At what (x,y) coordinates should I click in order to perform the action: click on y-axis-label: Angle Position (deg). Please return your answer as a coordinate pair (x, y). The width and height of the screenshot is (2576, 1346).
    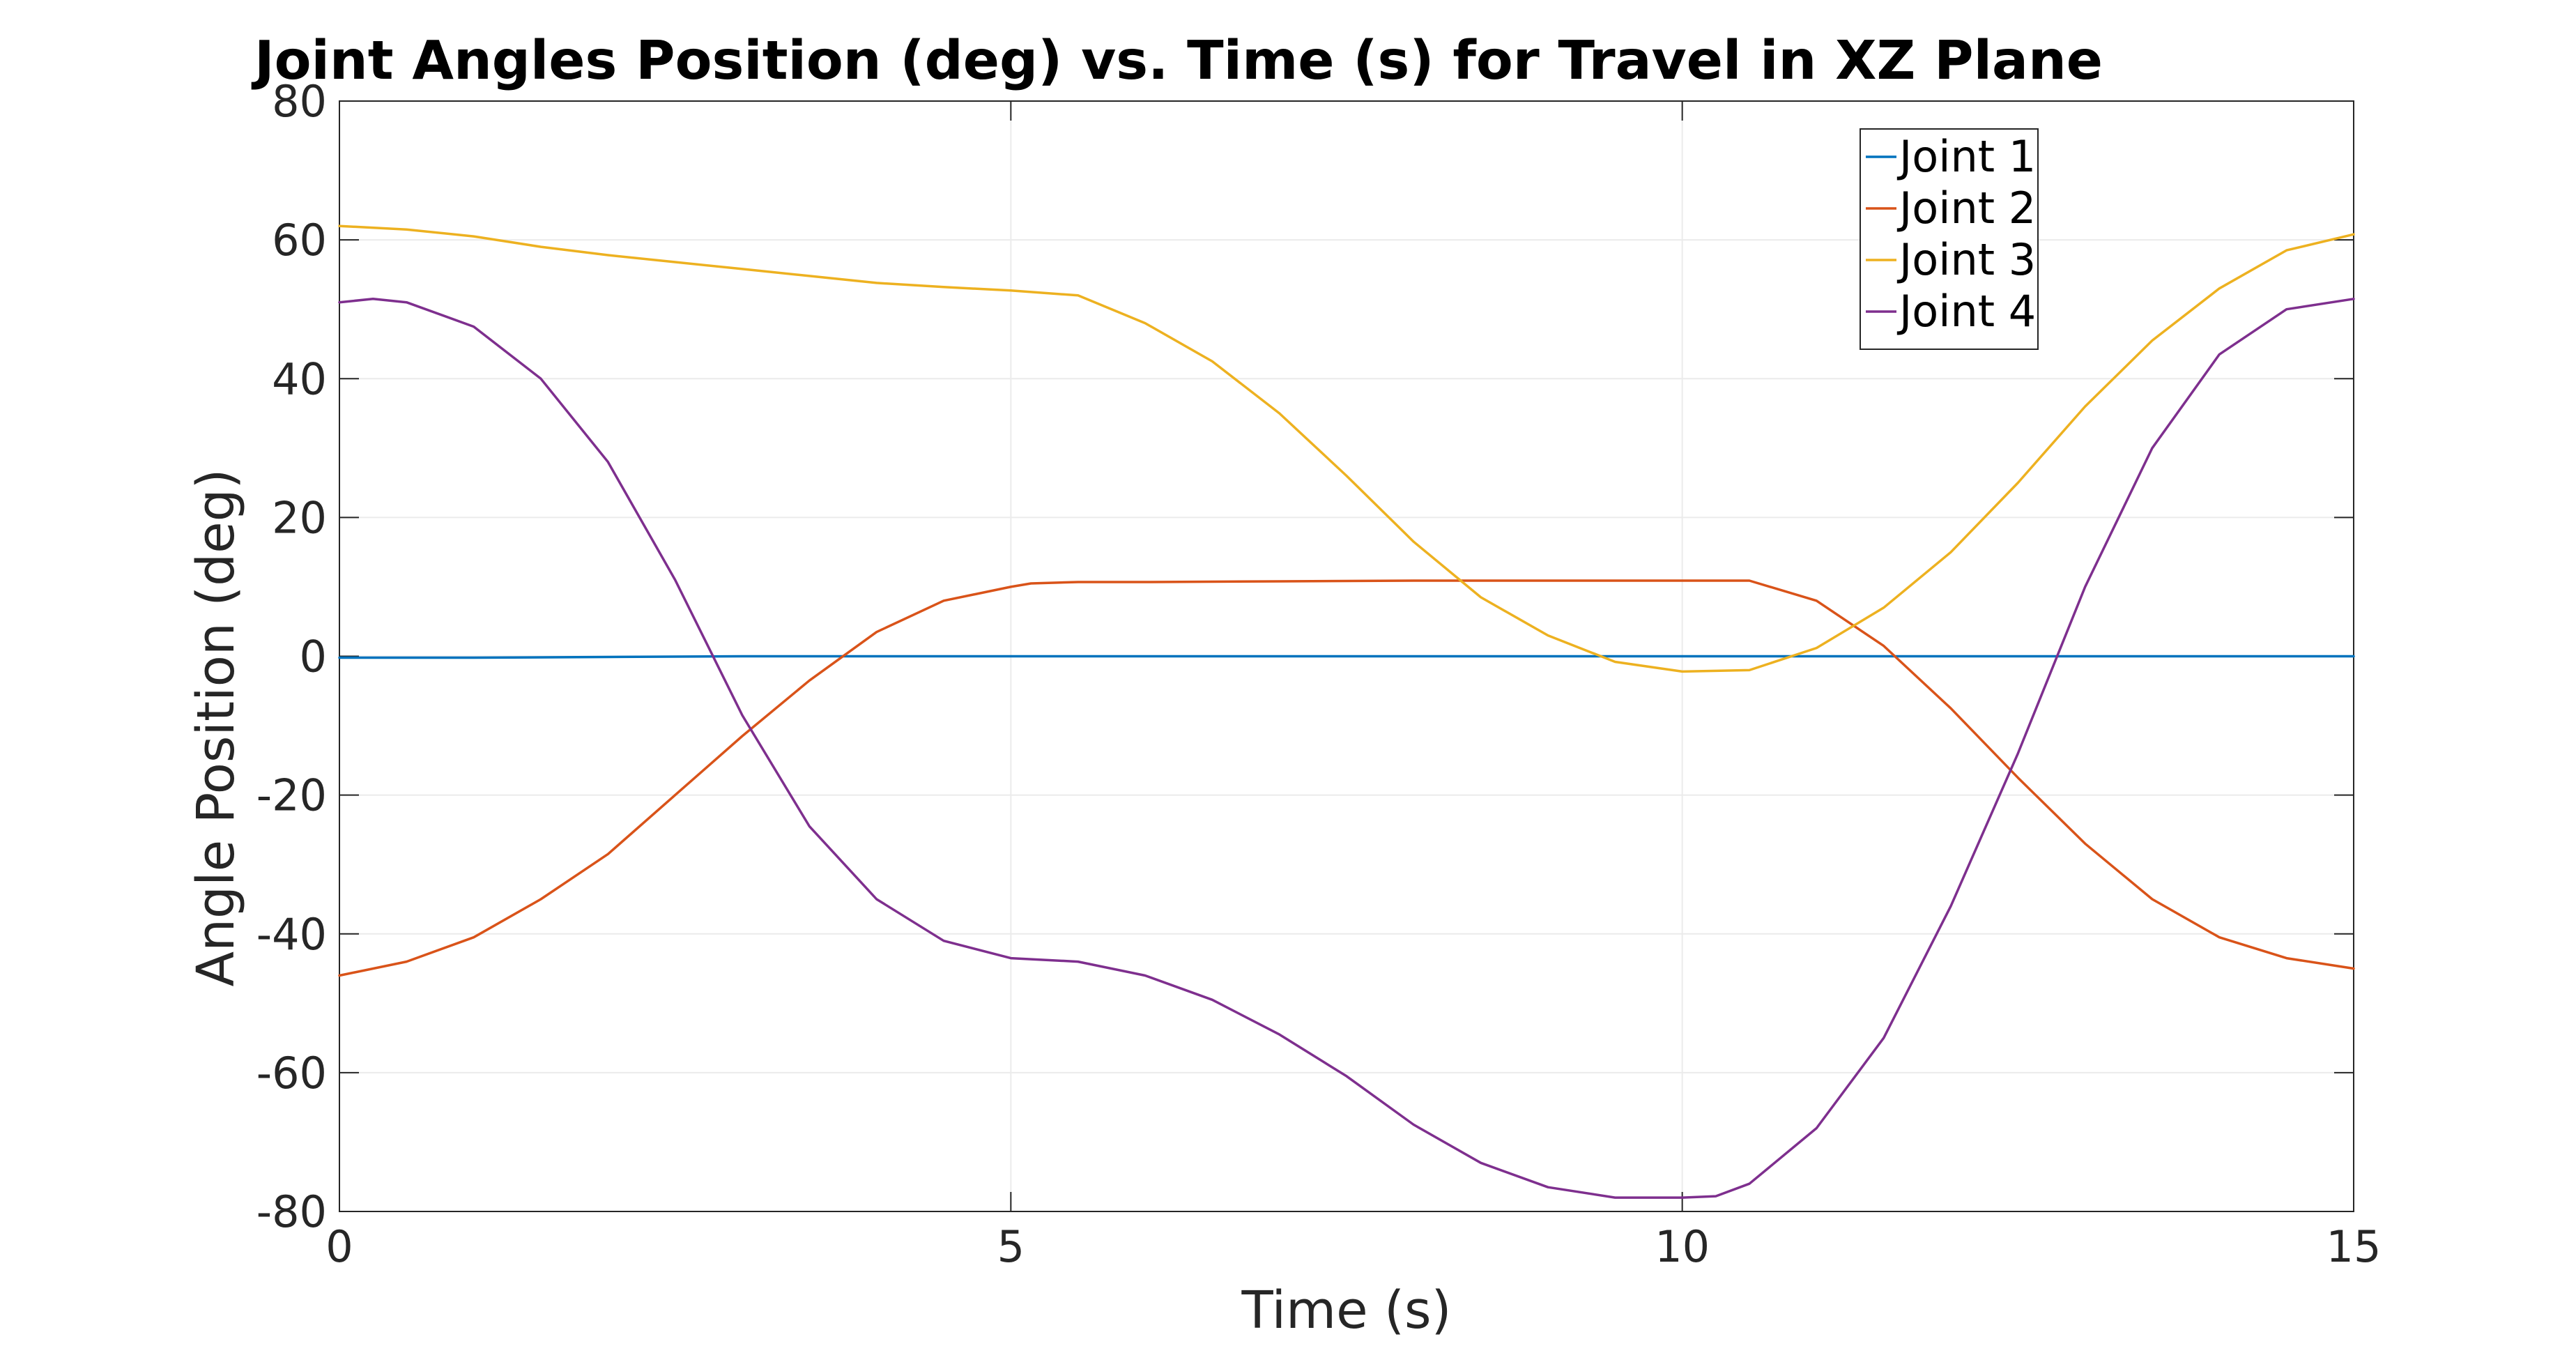
    Looking at the image, I should click on (216, 728).